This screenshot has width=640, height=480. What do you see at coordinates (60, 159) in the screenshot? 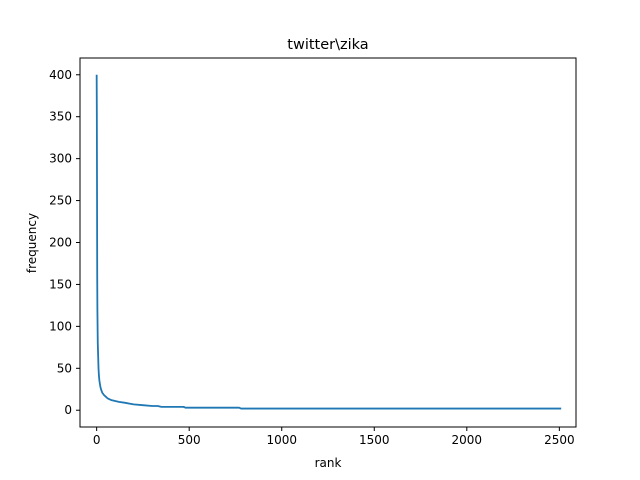
I see `y-tick-label: 300` at bounding box center [60, 159].